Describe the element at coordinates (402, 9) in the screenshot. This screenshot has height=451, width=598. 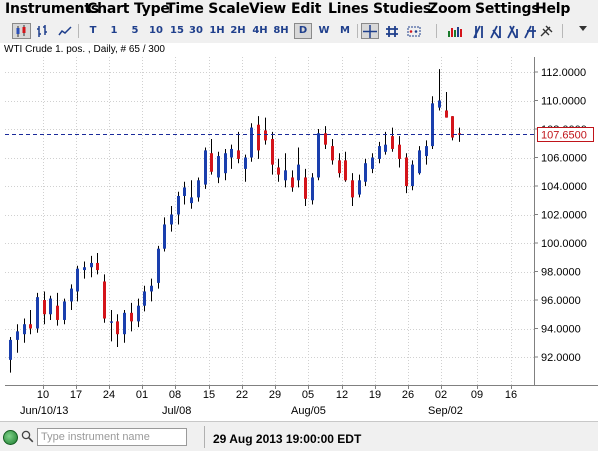
I see `menu-studies: Studies` at that location.